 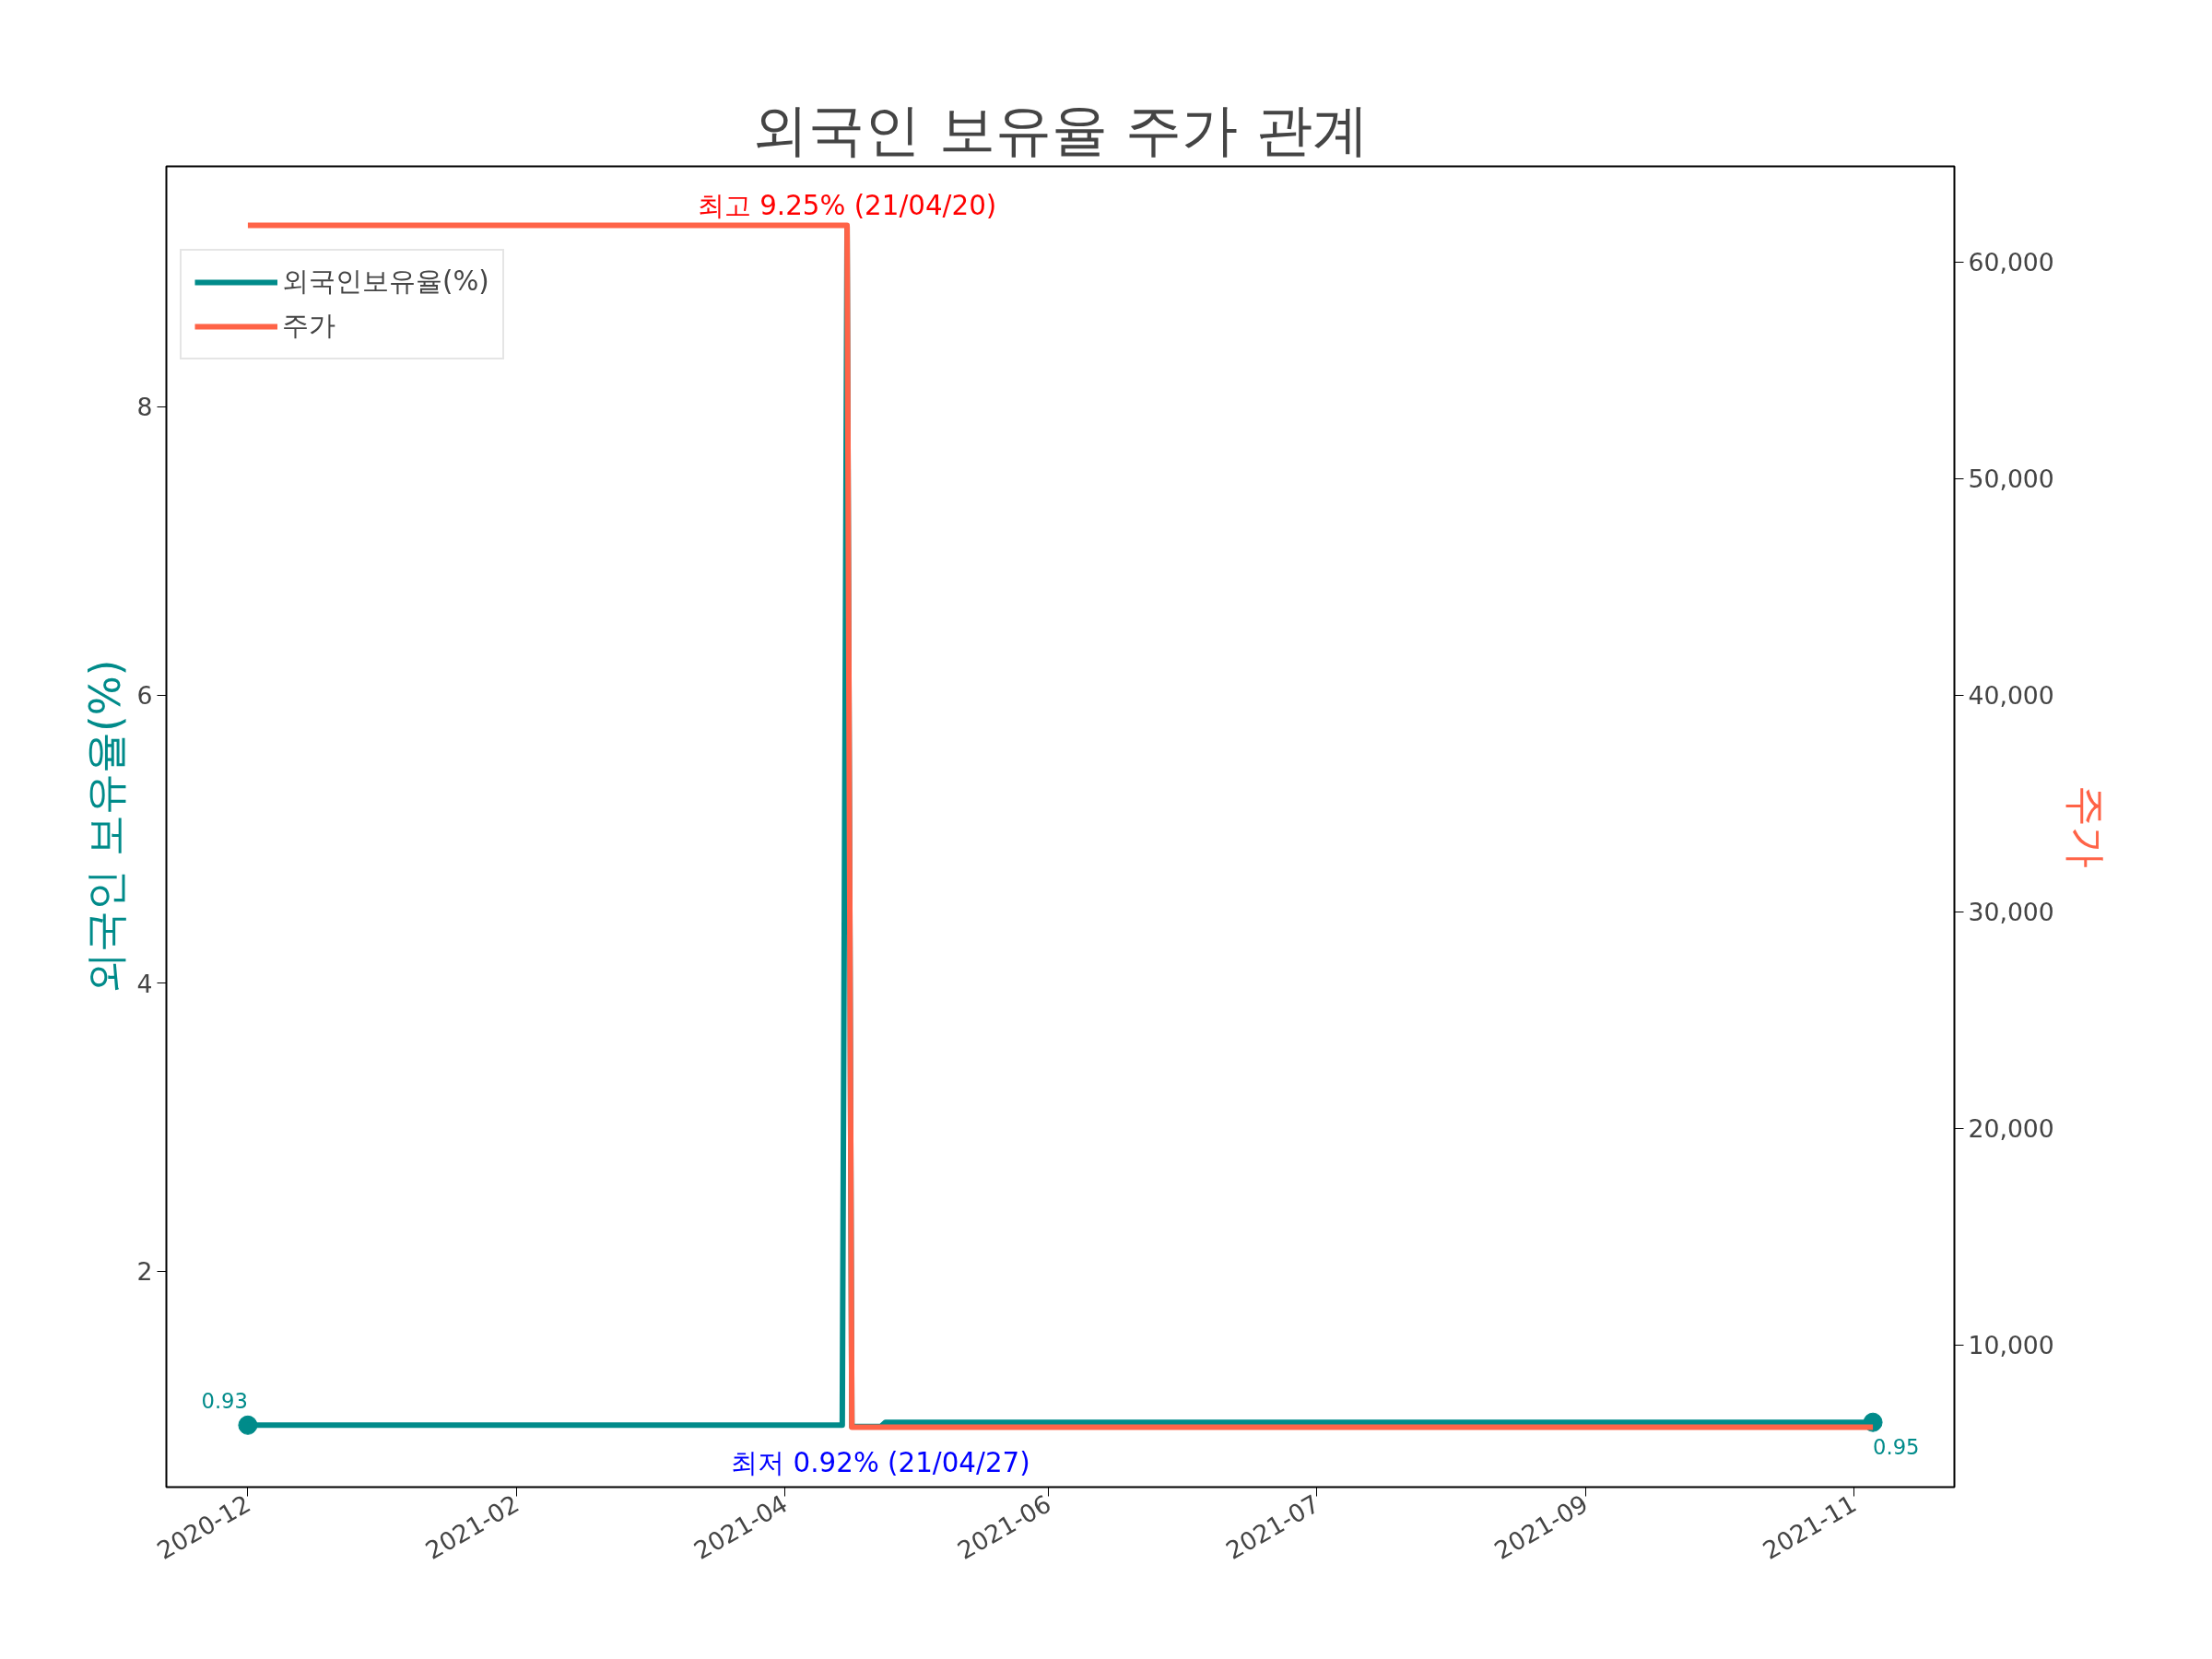 What do you see at coordinates (1060, 129) in the screenshot?
I see `chart-title: 외국인 보유율 주가 관계` at bounding box center [1060, 129].